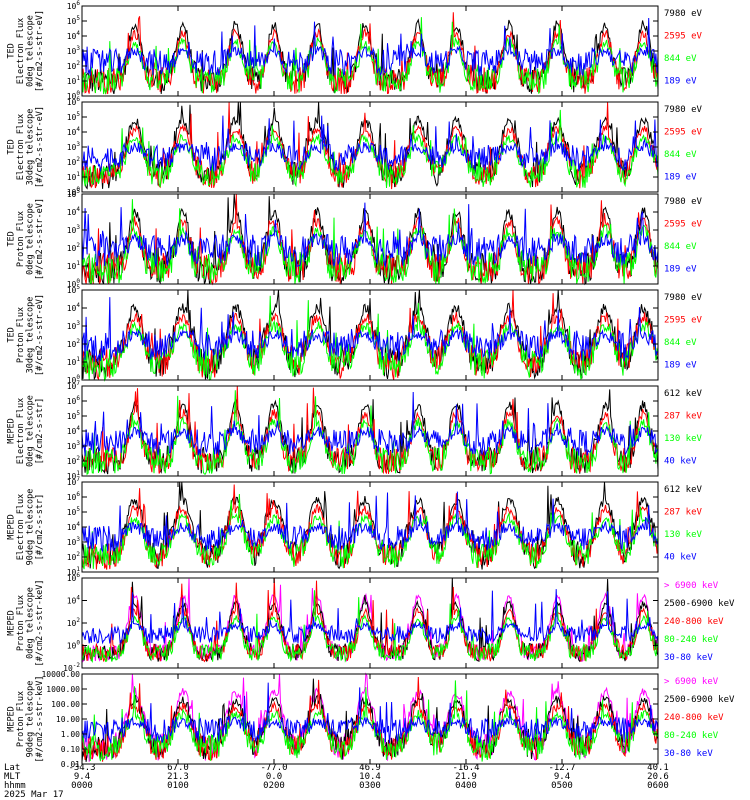 Image resolution: width=750 pixels, height=800 pixels. I want to click on trace-189-ev, so click(370, 235).